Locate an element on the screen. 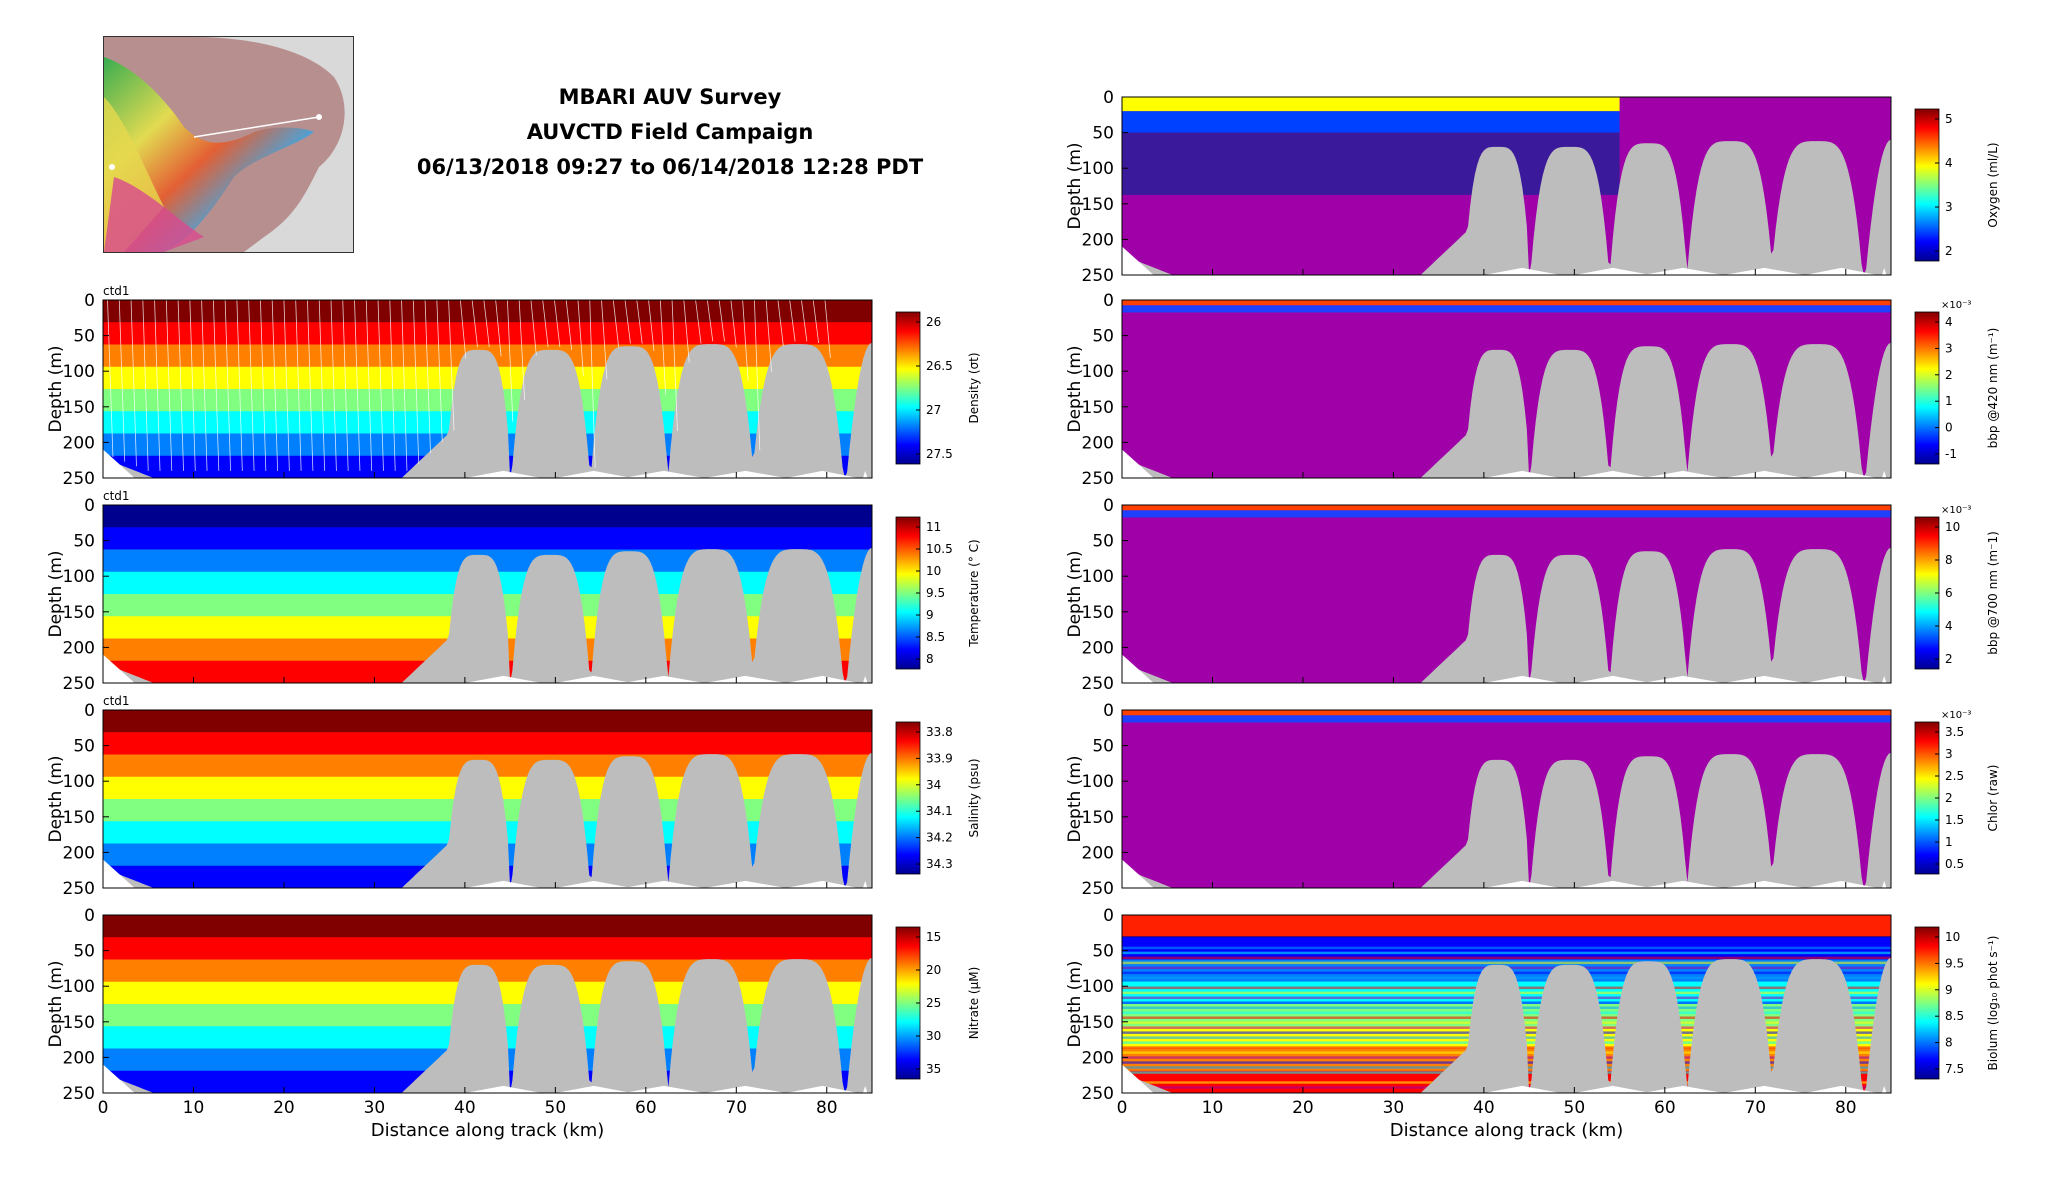 This screenshot has width=2052, height=1188. cbar-tick-label: 10 is located at coordinates (1952, 527).